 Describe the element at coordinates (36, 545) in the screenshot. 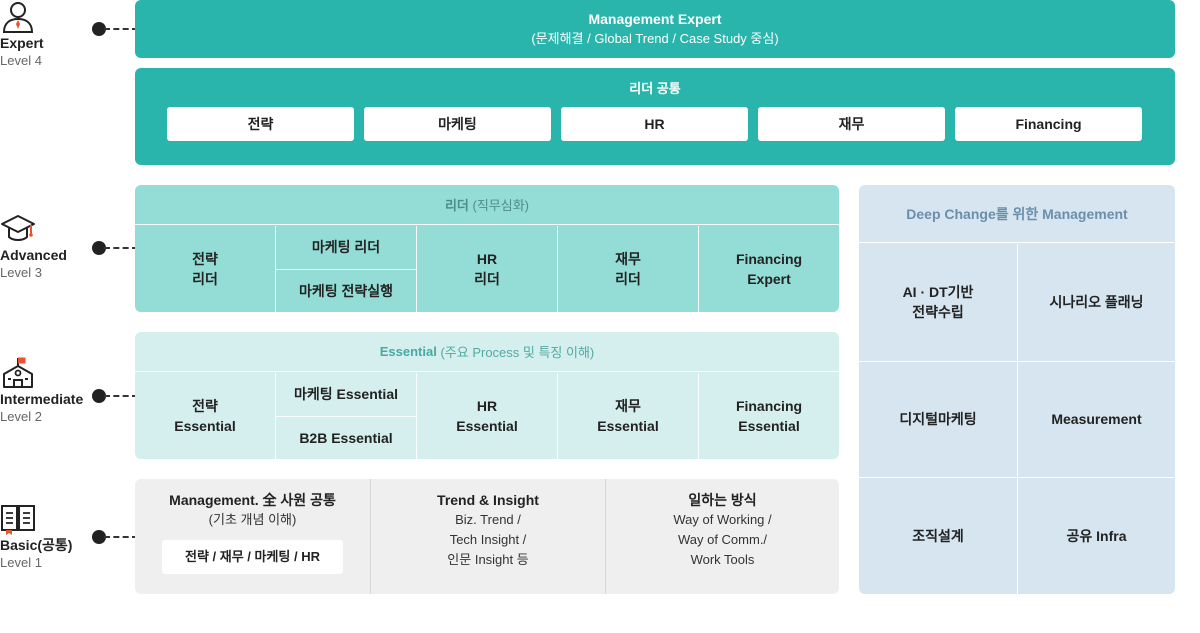

I see `level-name: Basic(공통)` at that location.